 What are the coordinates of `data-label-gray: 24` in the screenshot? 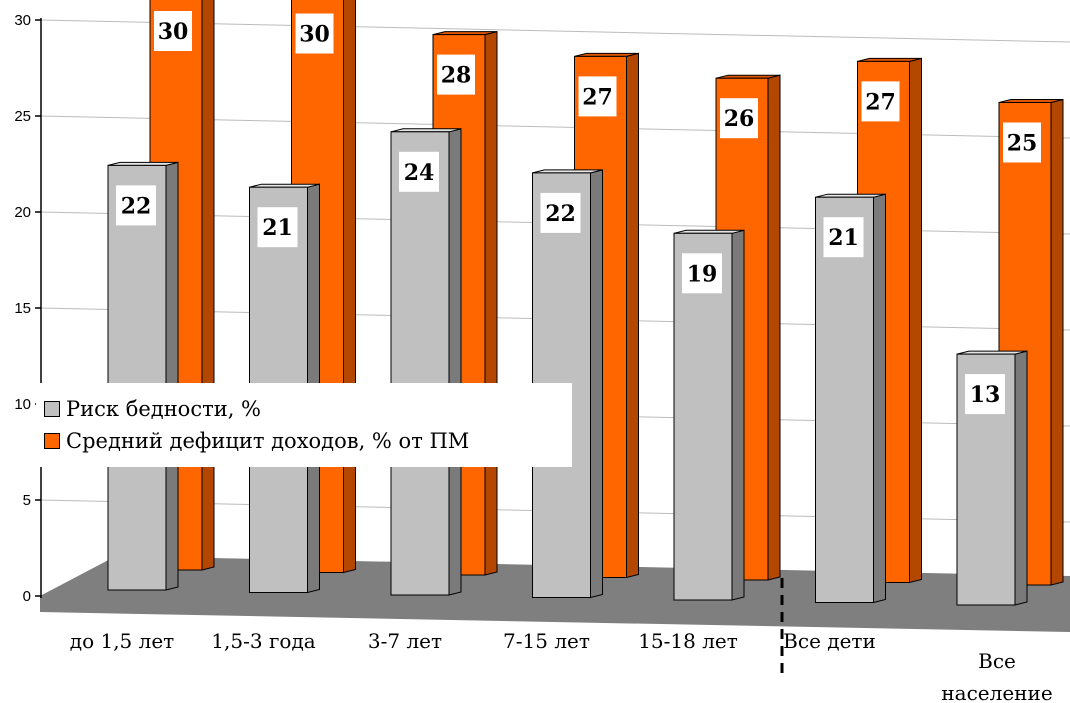 It's located at (419, 173).